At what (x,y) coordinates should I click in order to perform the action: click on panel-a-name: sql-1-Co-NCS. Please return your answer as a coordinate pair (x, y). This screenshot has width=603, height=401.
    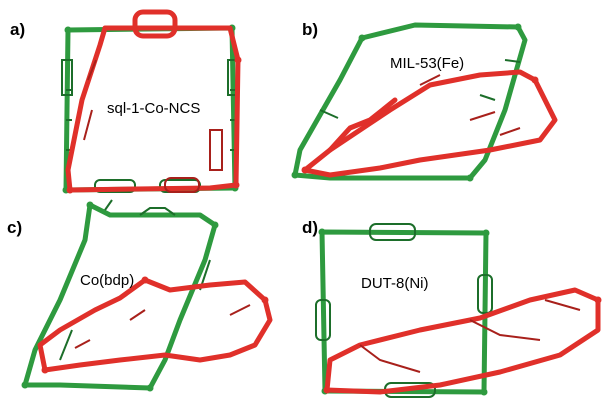
    Looking at the image, I should click on (154, 108).